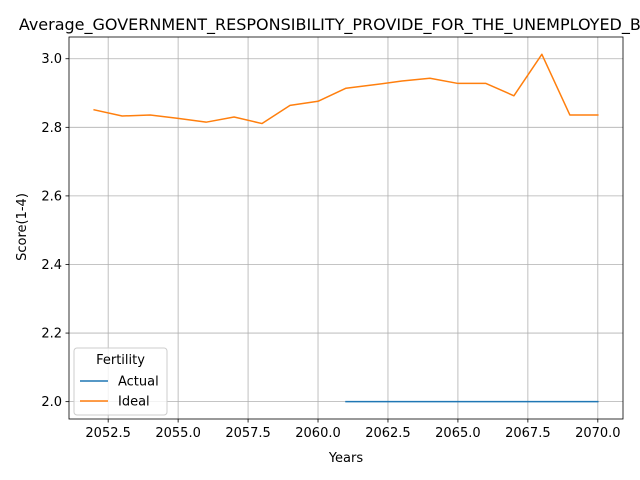 This screenshot has height=480, width=640. What do you see at coordinates (51, 402) in the screenshot?
I see `y-tick-label: 2.0` at bounding box center [51, 402].